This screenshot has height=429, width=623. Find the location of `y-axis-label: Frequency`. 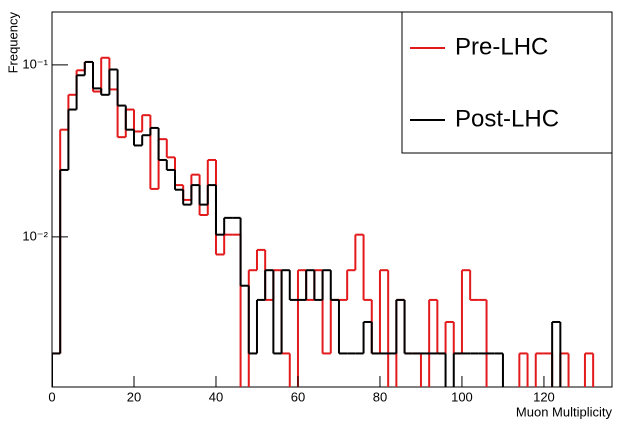

y-axis-label: Frequency is located at coordinates (12, 43).